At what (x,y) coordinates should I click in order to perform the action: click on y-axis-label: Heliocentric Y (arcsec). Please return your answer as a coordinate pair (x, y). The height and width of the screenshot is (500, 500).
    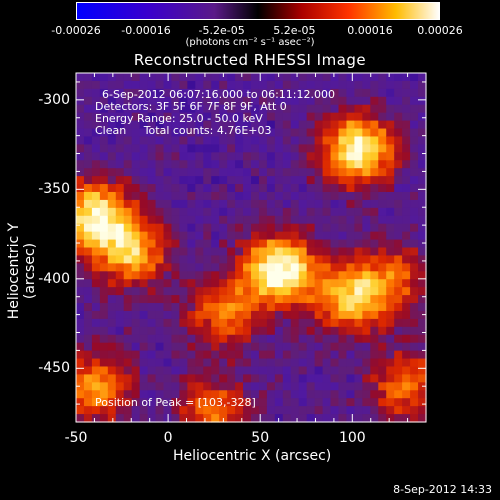
    Looking at the image, I should click on (22, 271).